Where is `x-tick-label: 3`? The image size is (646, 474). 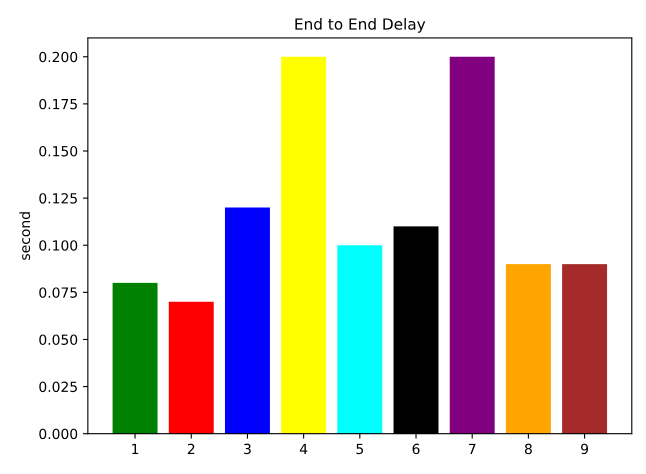
x-tick-label: 3 is located at coordinates (247, 449).